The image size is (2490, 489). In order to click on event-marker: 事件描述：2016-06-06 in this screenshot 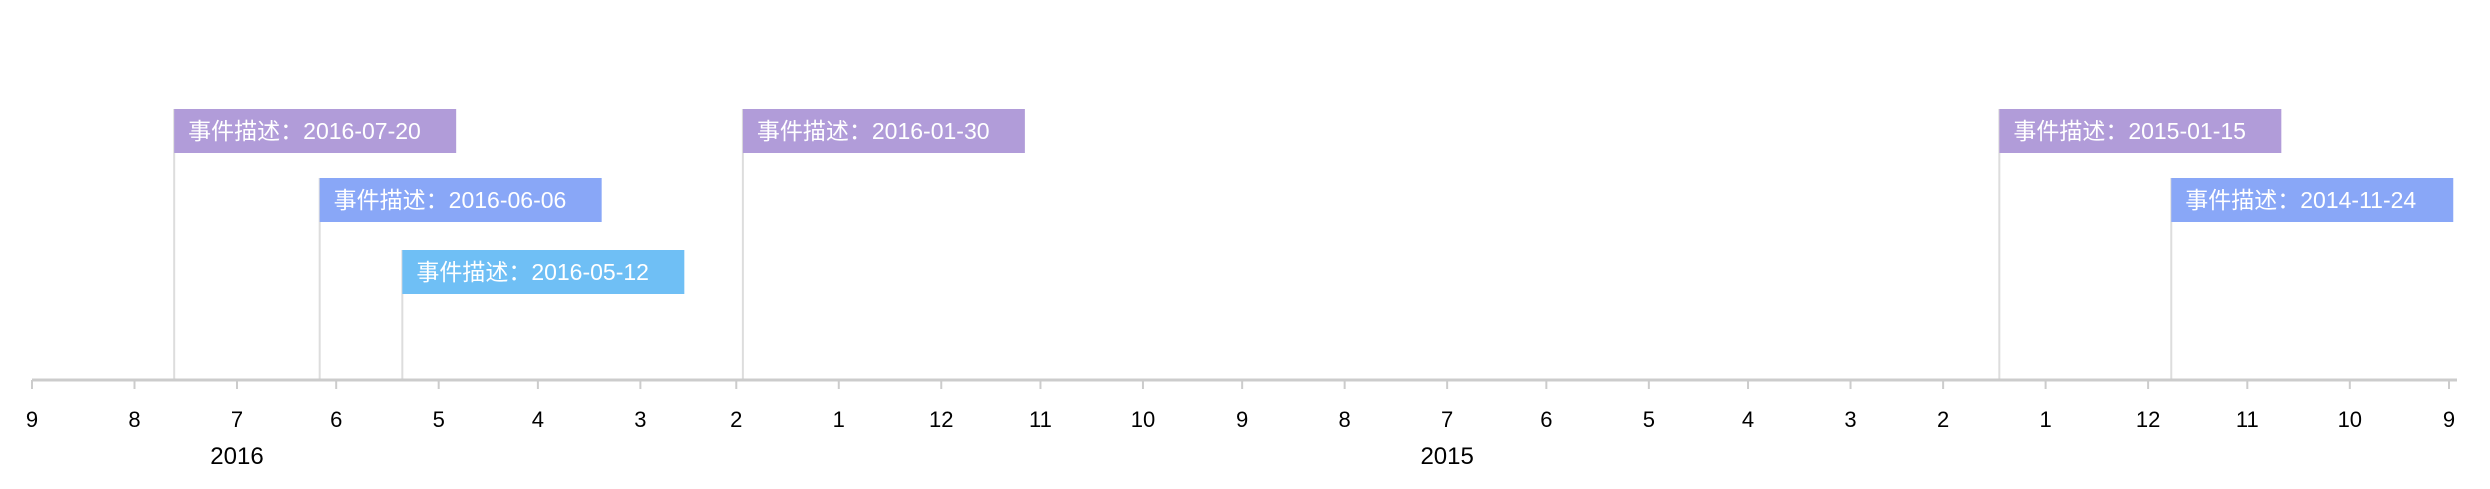, I will do `click(460, 200)`.